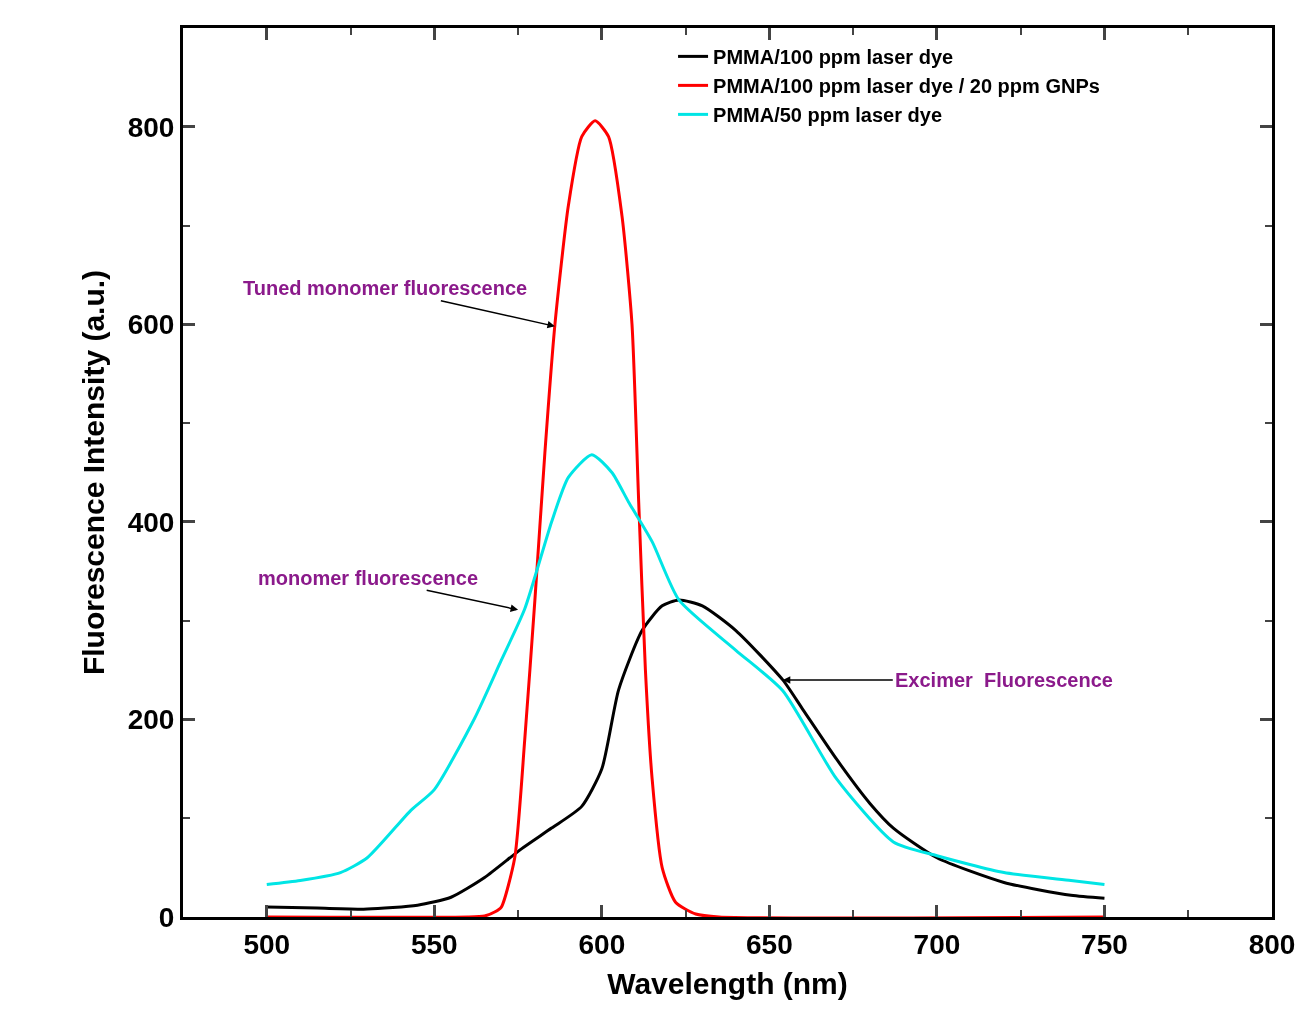 The height and width of the screenshot is (1032, 1308). Describe the element at coordinates (434, 944) in the screenshot. I see `x-tick-label: 550` at that location.